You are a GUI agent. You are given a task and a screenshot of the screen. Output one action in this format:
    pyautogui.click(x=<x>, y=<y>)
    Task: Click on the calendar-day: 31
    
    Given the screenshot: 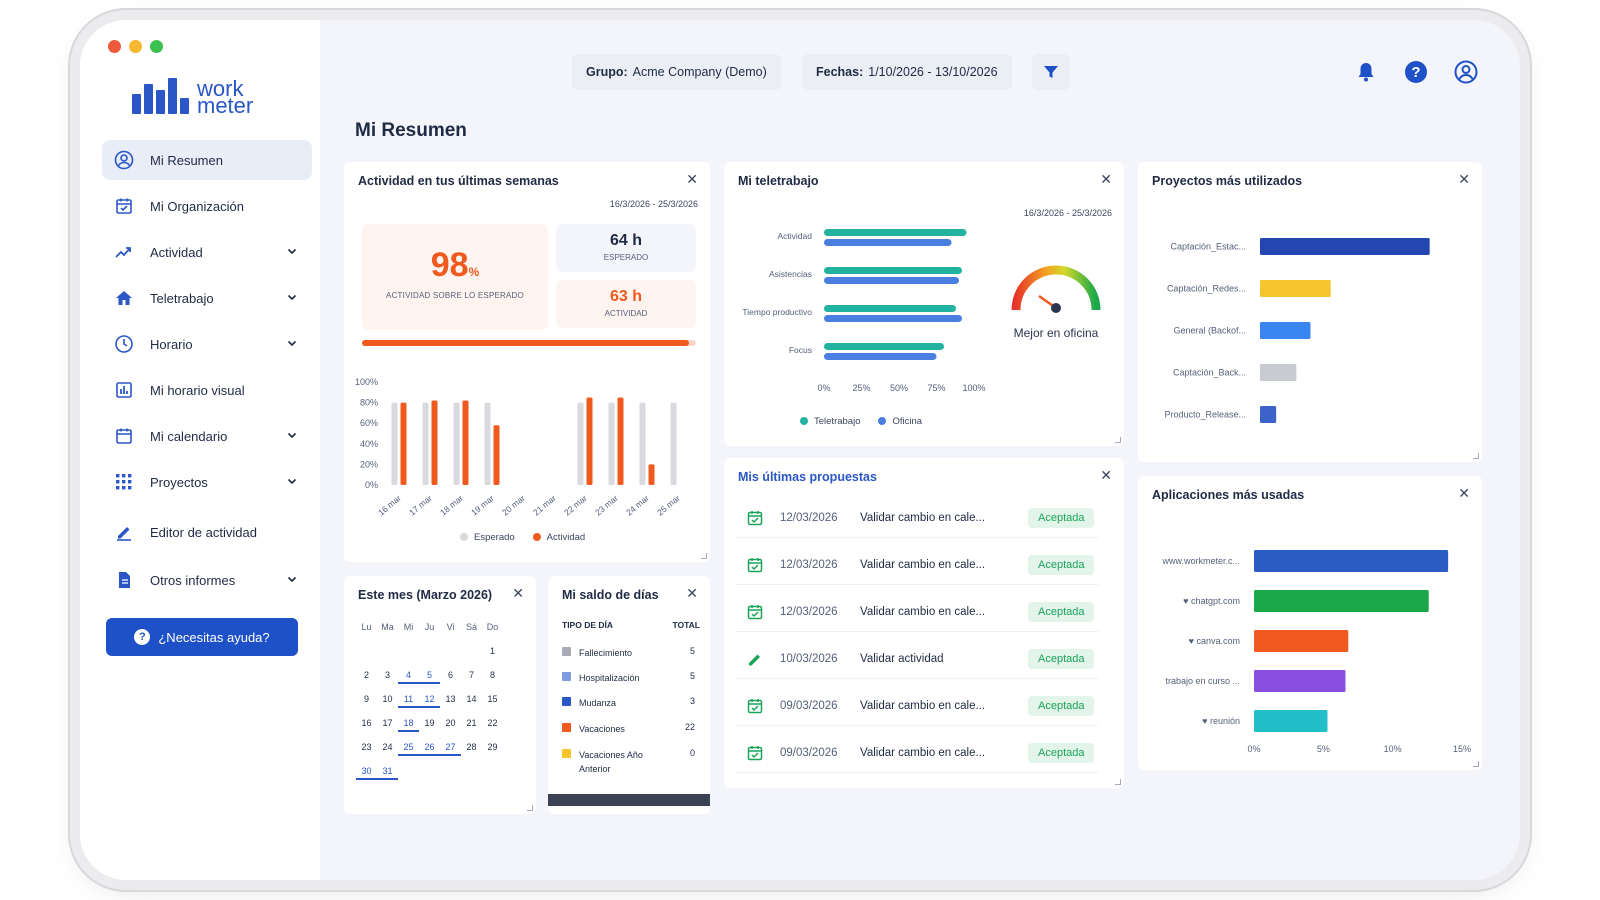 What is the action you would take?
    pyautogui.click(x=387, y=772)
    